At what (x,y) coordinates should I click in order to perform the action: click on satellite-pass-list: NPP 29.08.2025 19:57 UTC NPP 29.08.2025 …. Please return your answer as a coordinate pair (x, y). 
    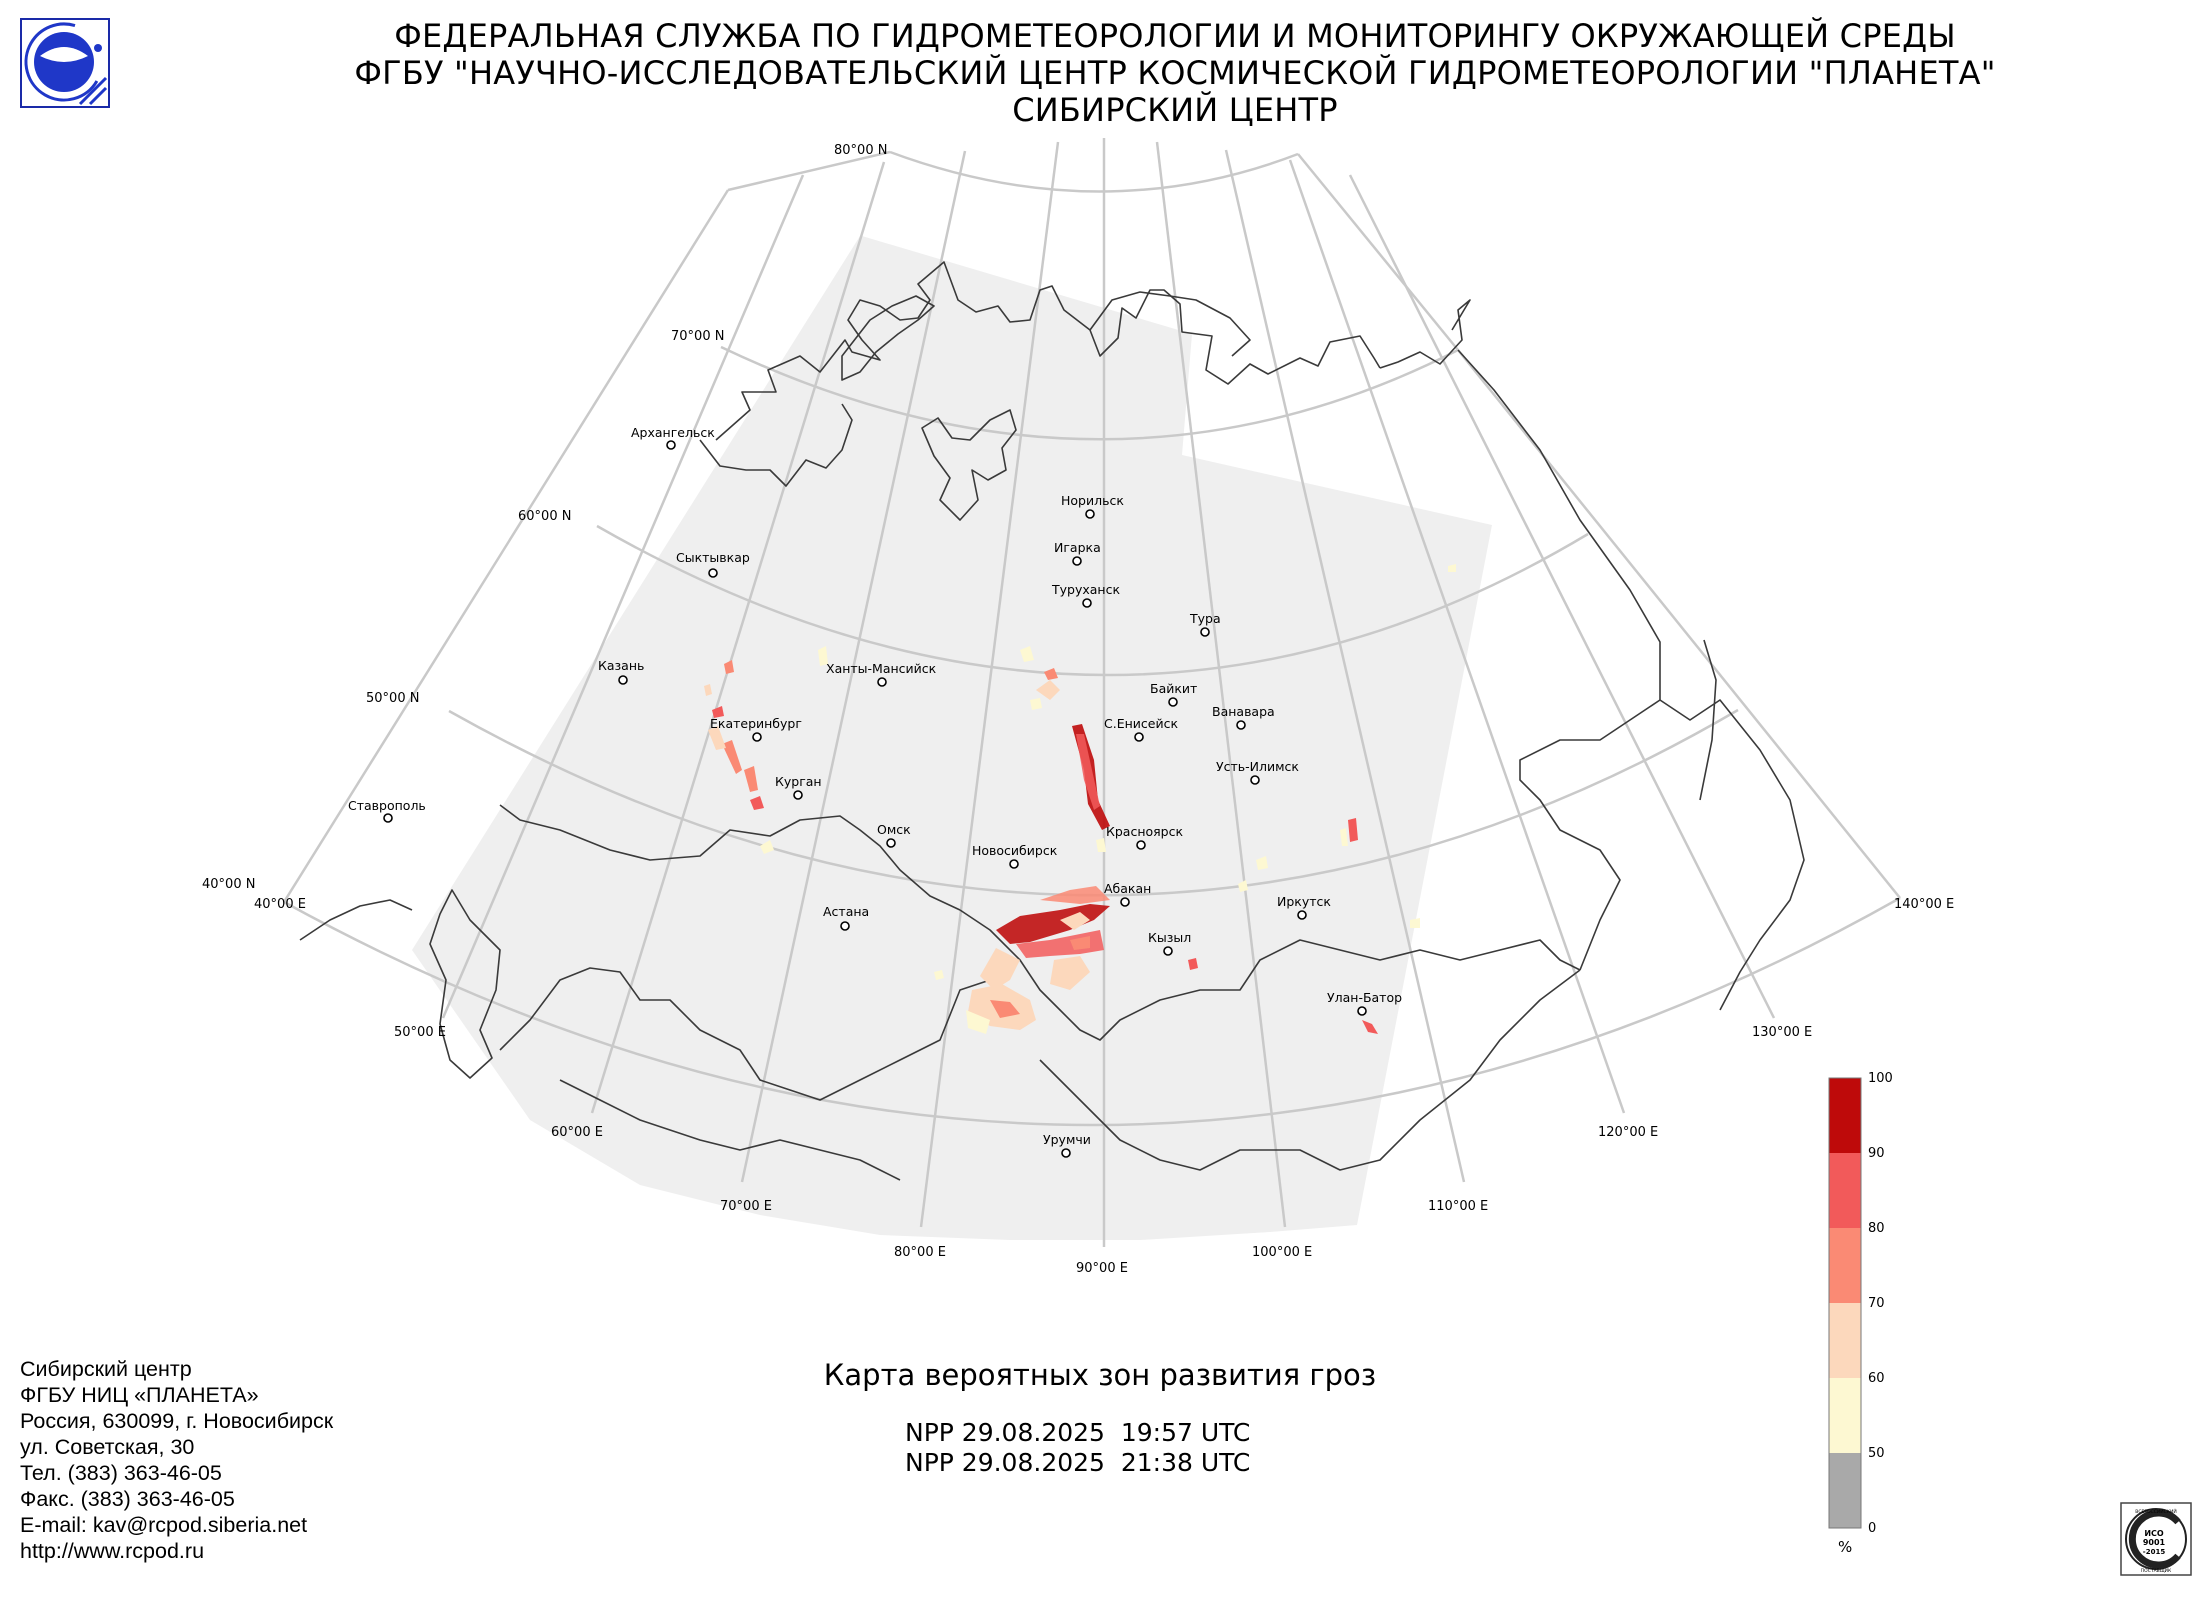
    Looking at the image, I should click on (1077, 1448).